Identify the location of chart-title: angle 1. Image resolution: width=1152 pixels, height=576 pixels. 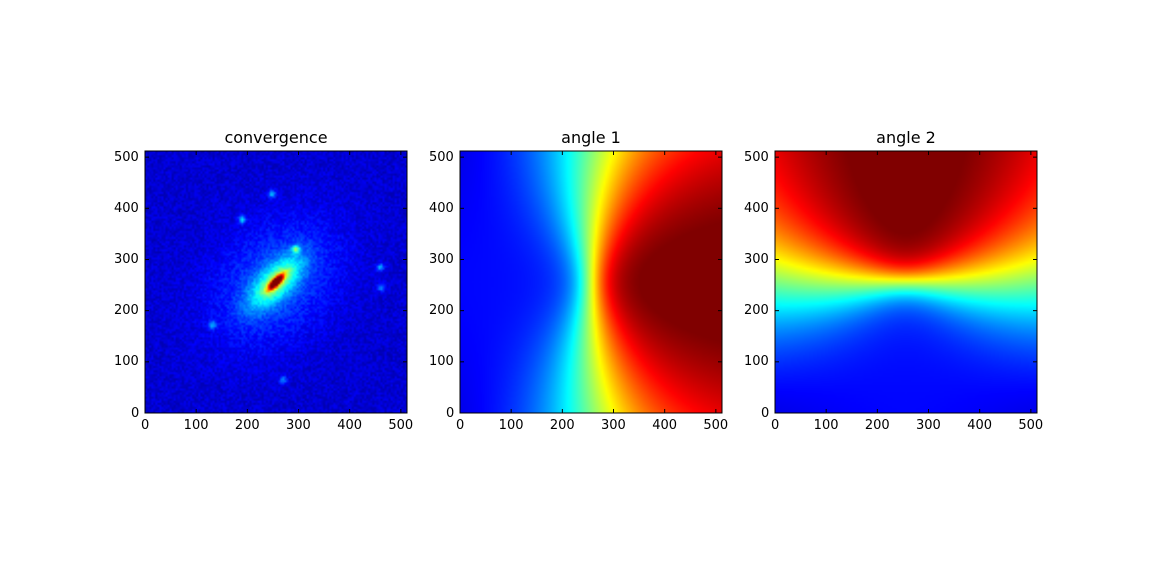
(591, 137).